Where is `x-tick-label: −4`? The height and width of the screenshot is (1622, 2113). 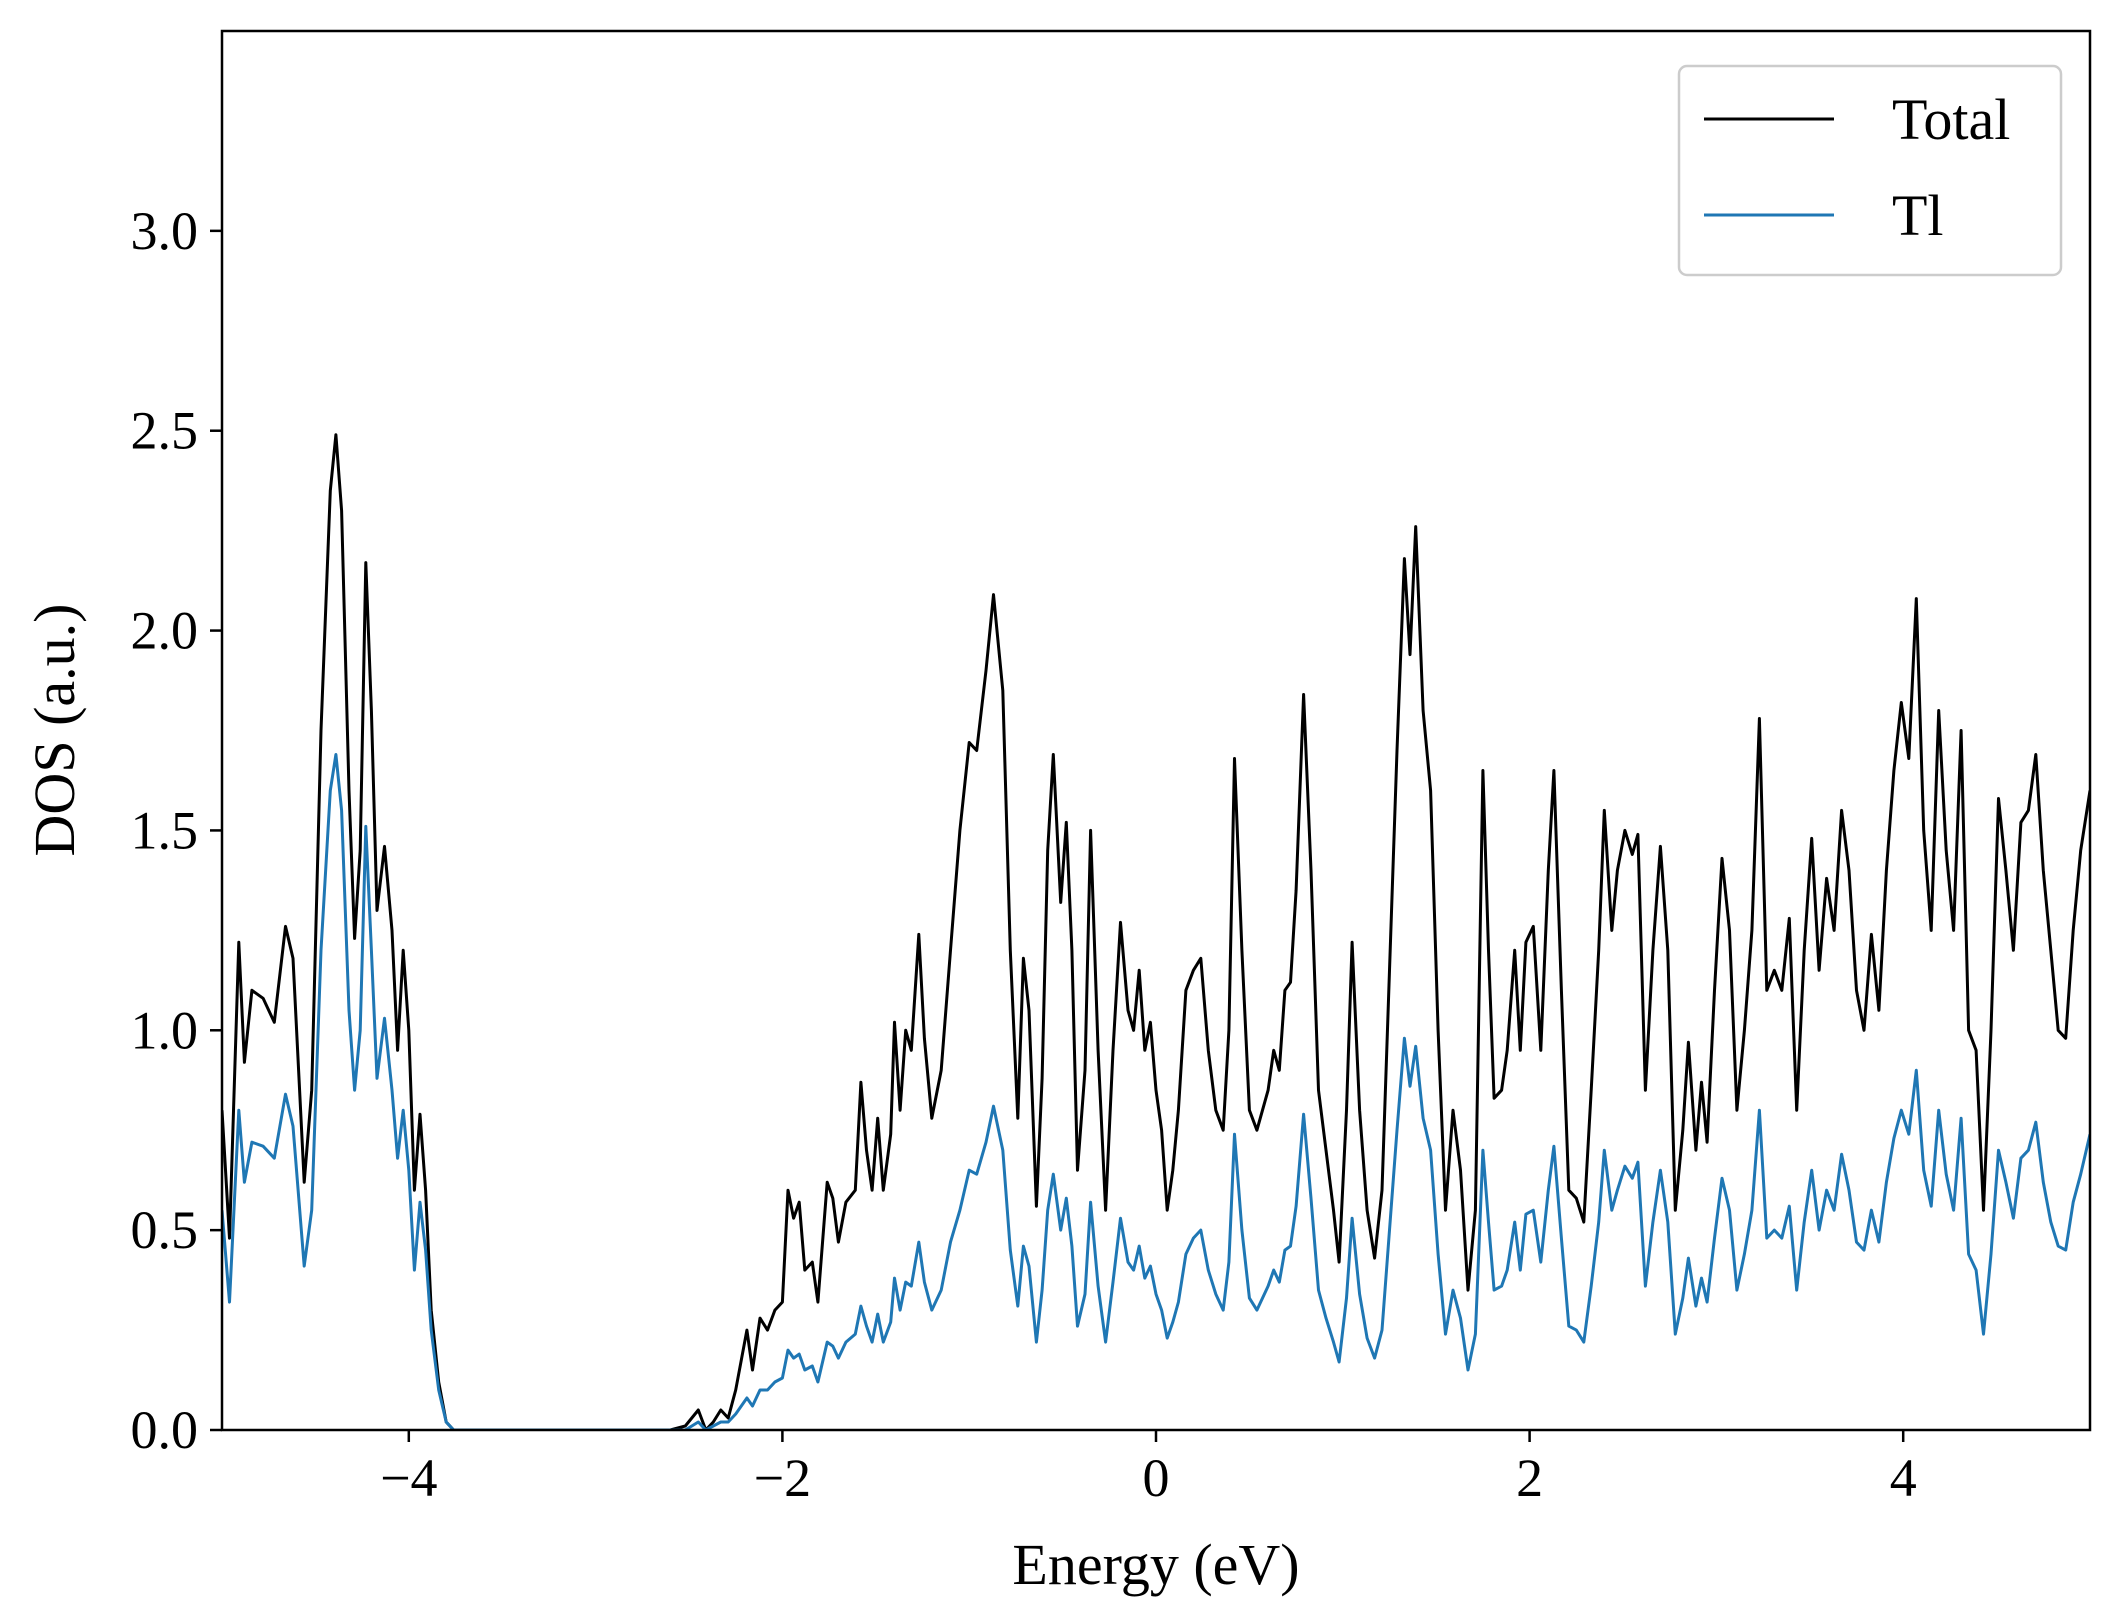
x-tick-label: −4 is located at coordinates (408, 1478).